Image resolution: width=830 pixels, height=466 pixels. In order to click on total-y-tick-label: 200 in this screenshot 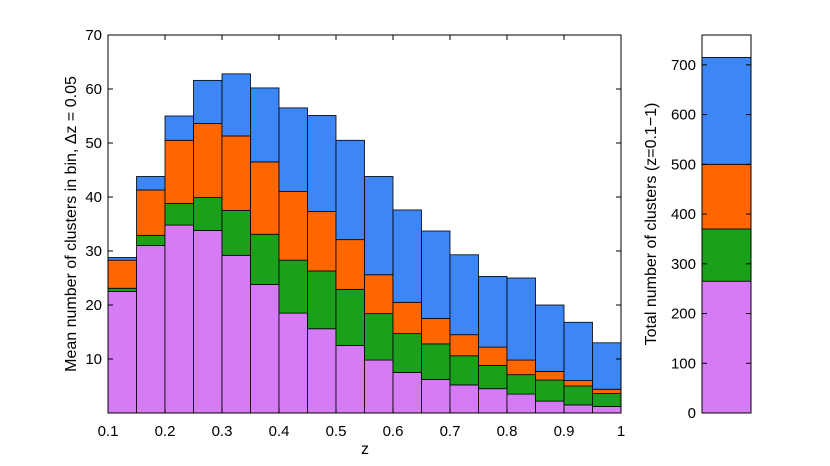, I will do `click(683, 314)`.